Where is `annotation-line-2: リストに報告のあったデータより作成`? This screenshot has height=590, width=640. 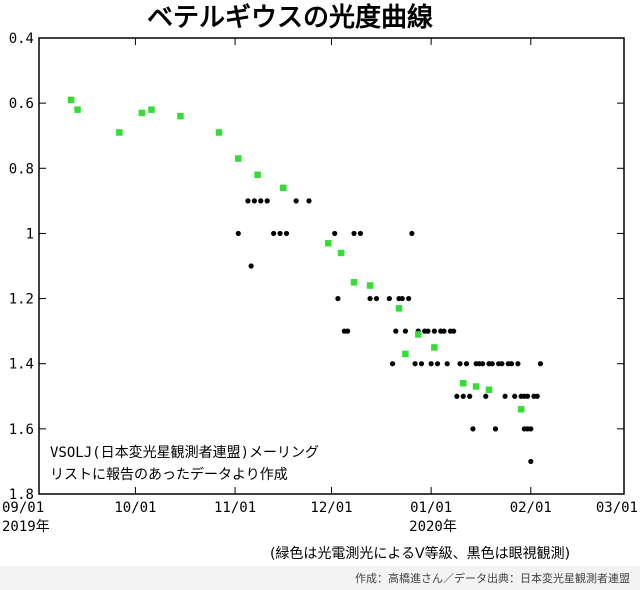
annotation-line-2: リストに報告のあったデータより作成 is located at coordinates (169, 474).